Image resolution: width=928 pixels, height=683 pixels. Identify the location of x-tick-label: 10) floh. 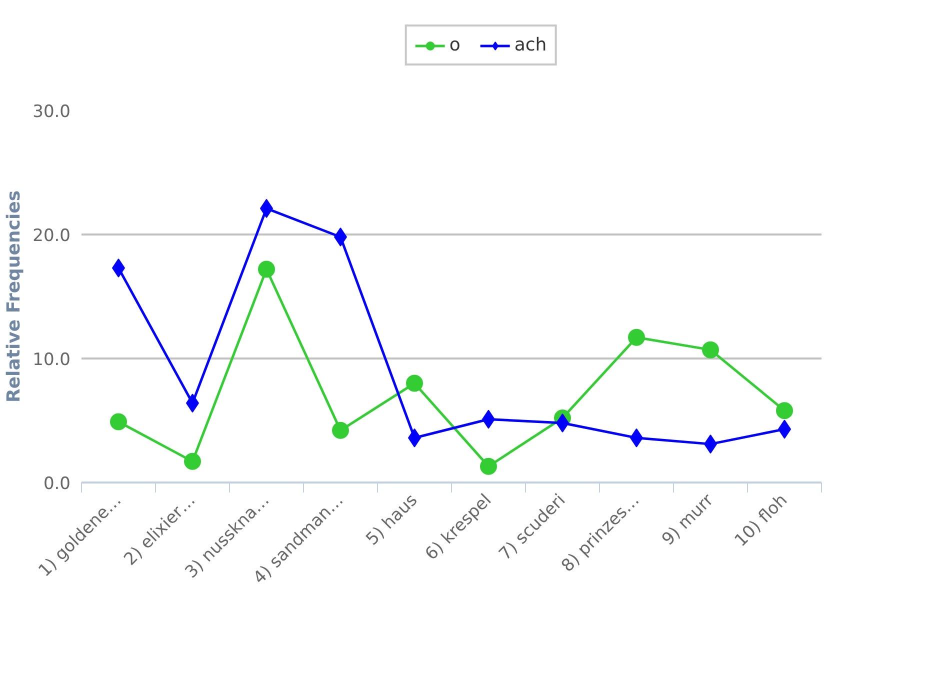
(761, 520).